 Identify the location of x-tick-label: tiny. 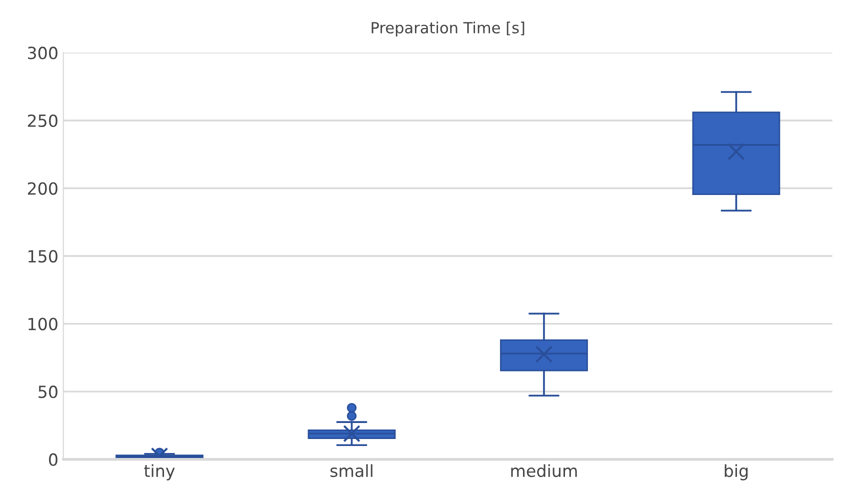
(159, 472).